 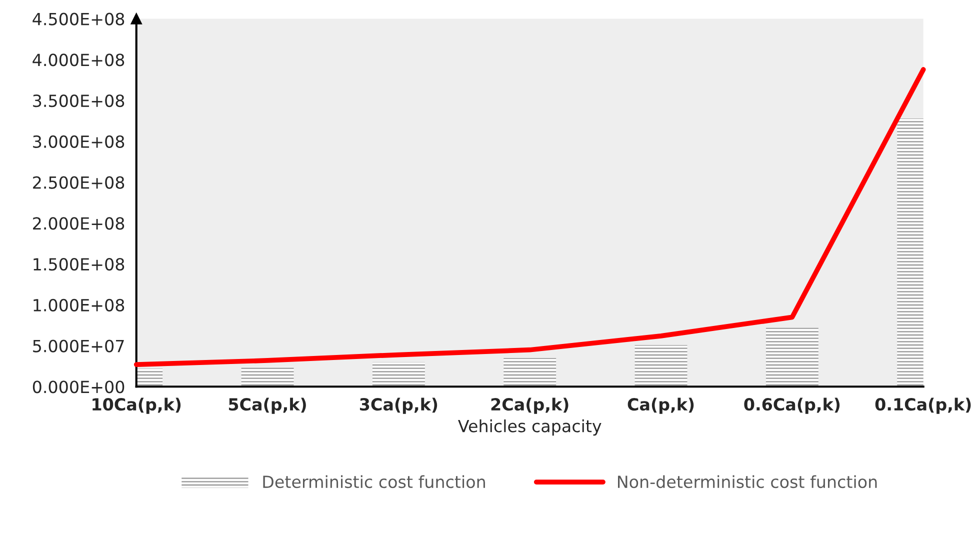 What do you see at coordinates (78, 60) in the screenshot?
I see `y-tick-label: 4.000E+08` at bounding box center [78, 60].